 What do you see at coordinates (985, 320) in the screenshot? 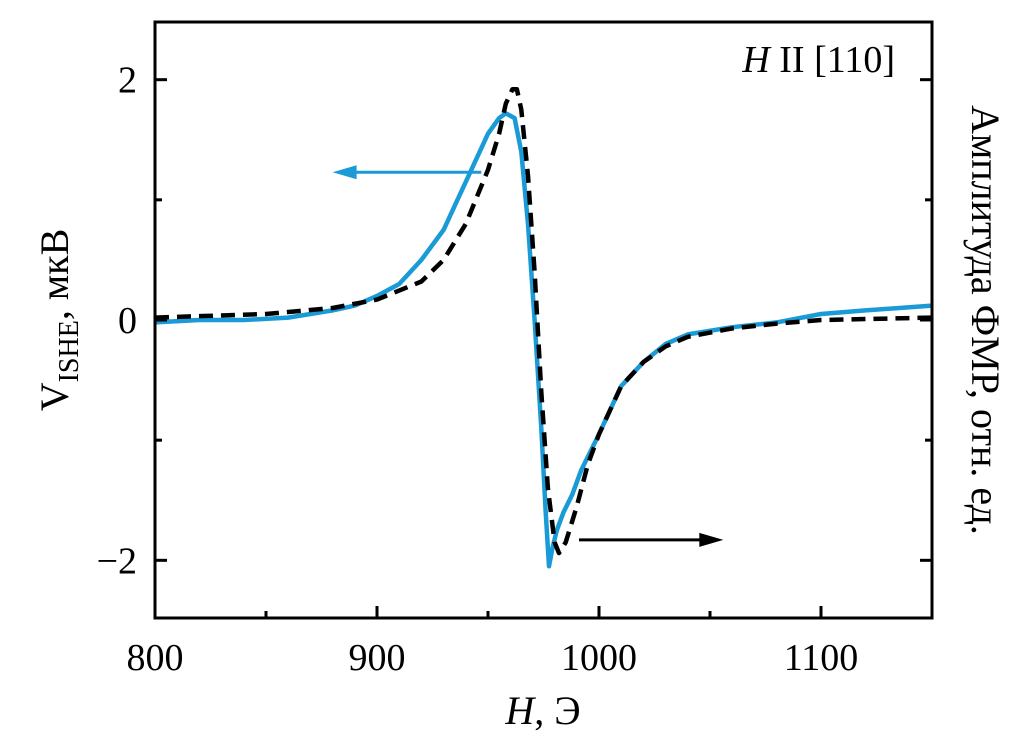
I see `right-axis-label: Амплитуда ФМР, отн. ед.` at bounding box center [985, 320].